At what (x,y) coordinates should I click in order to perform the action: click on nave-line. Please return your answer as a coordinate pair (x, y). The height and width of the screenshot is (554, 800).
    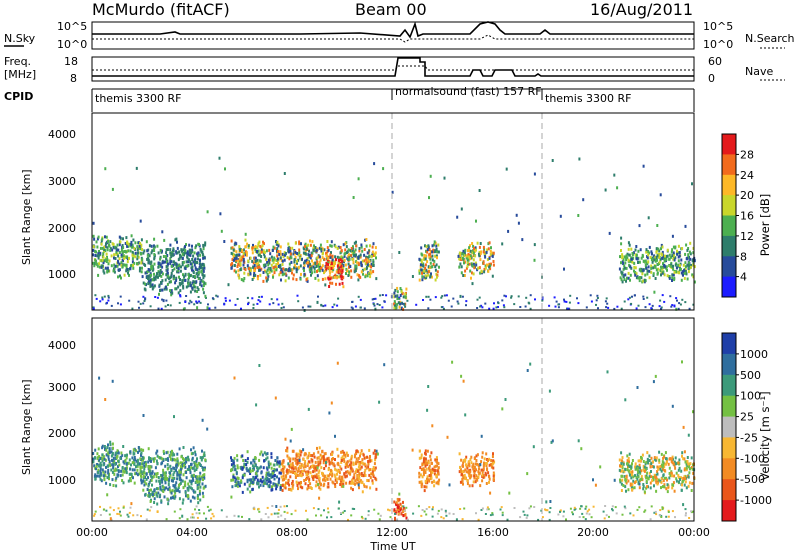
    Looking at the image, I should click on (393, 68).